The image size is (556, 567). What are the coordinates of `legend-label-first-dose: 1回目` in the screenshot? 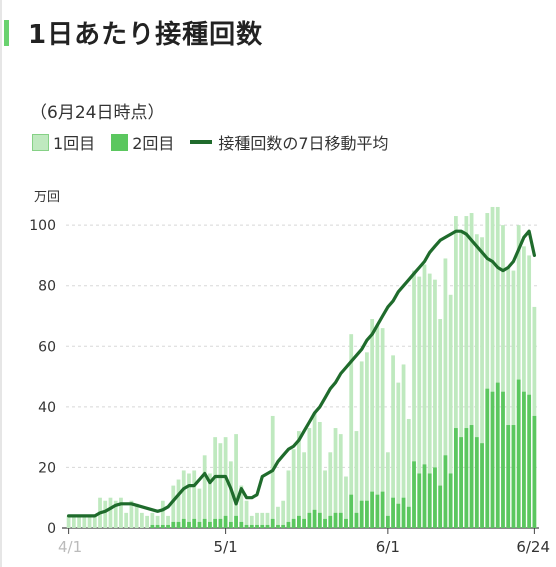 It's located at (74, 143).